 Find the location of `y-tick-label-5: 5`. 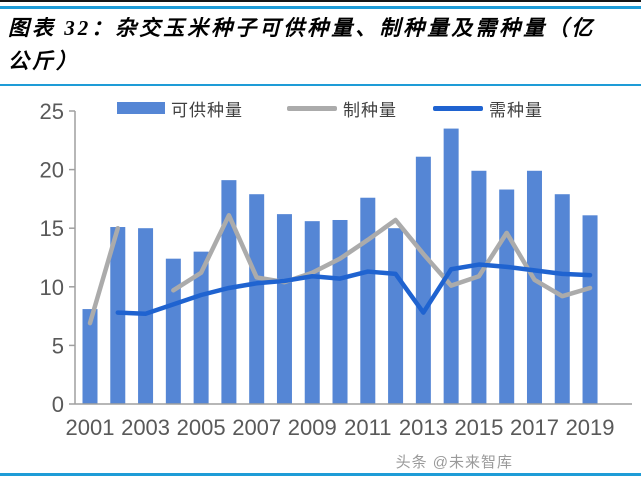

y-tick-label-5: 5 is located at coordinates (58, 345).